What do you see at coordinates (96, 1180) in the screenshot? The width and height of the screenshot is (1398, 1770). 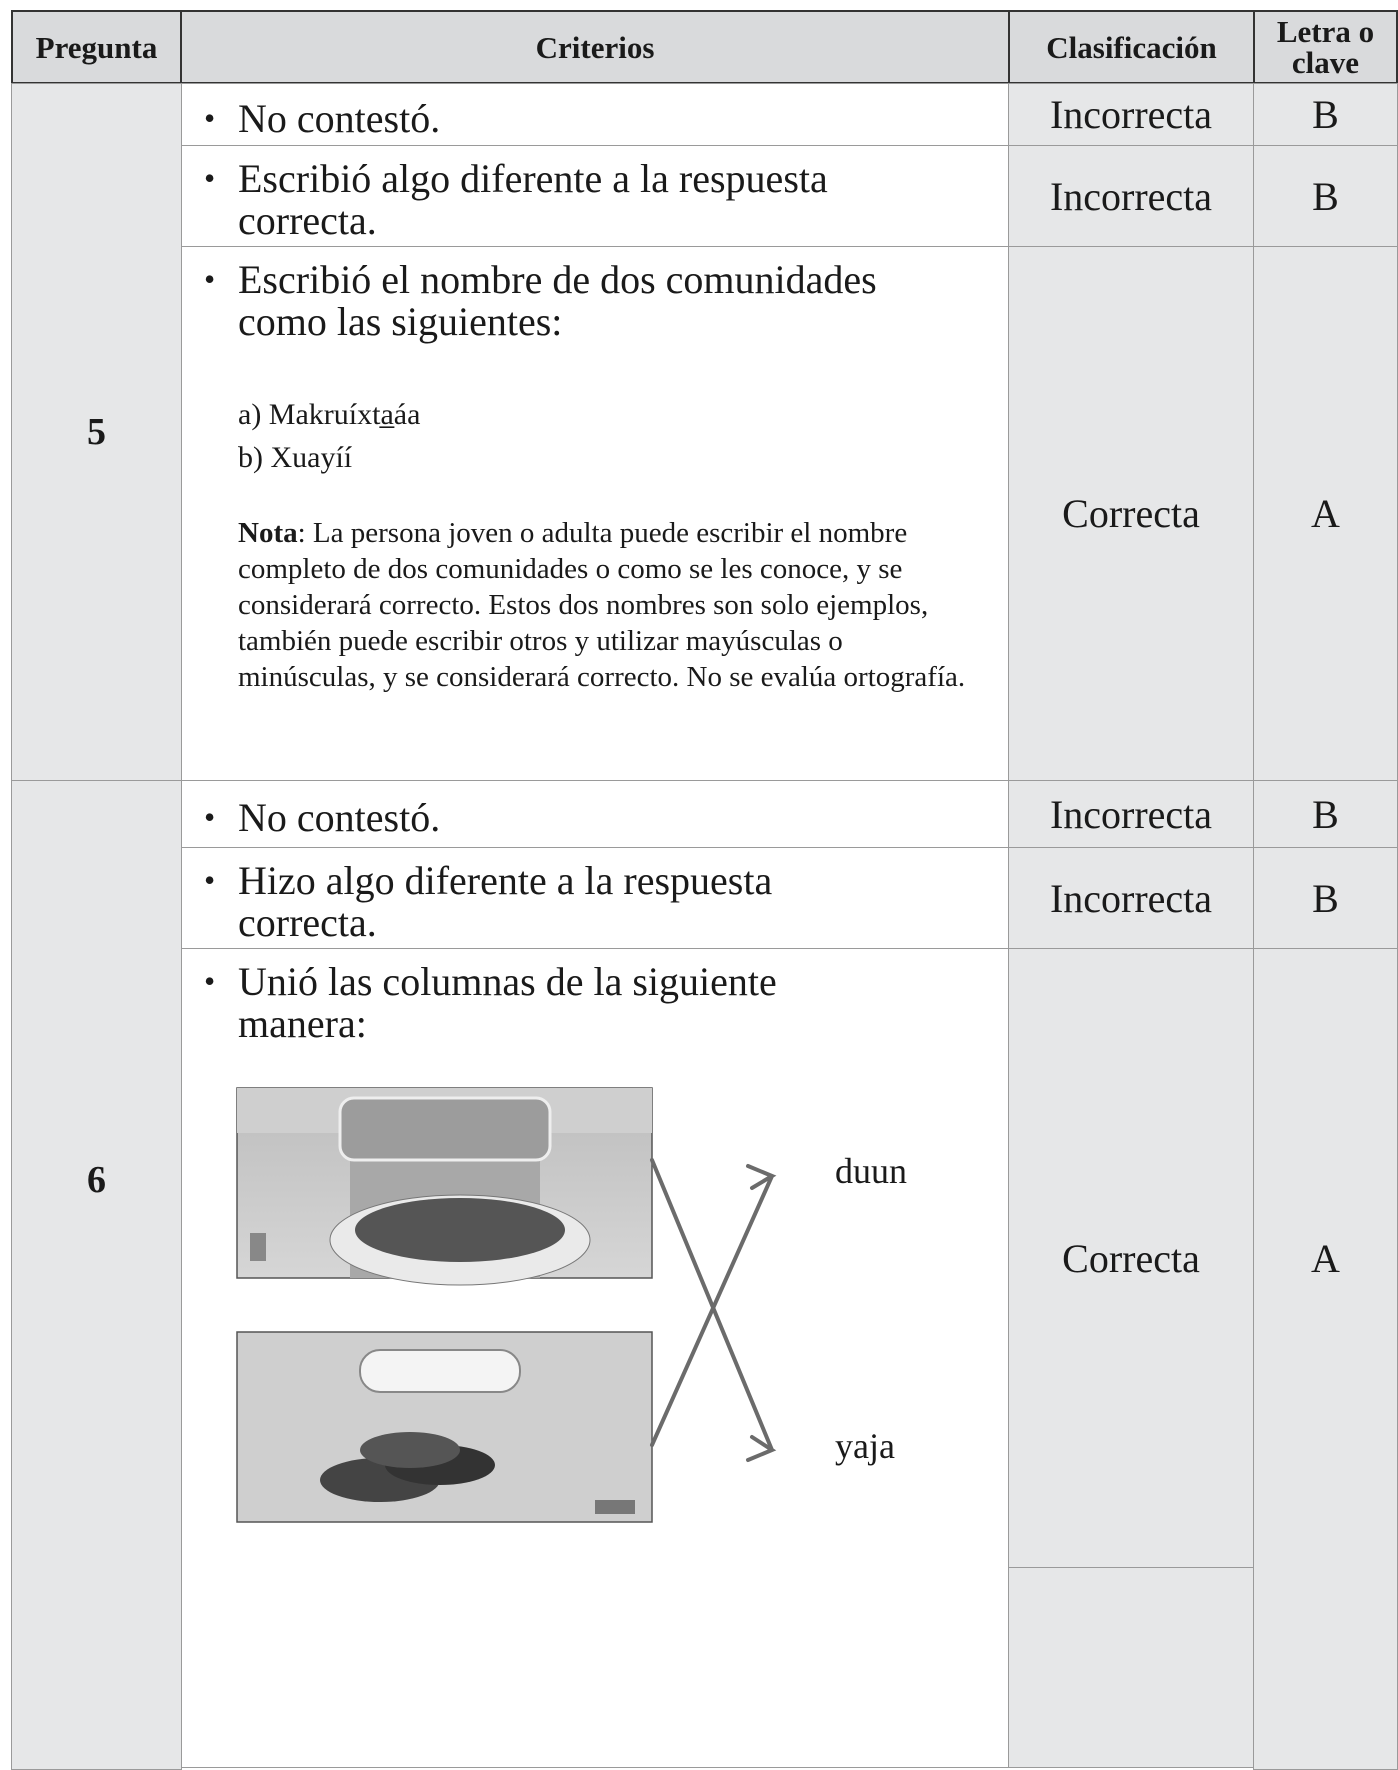 I see `question-number: 6` at bounding box center [96, 1180].